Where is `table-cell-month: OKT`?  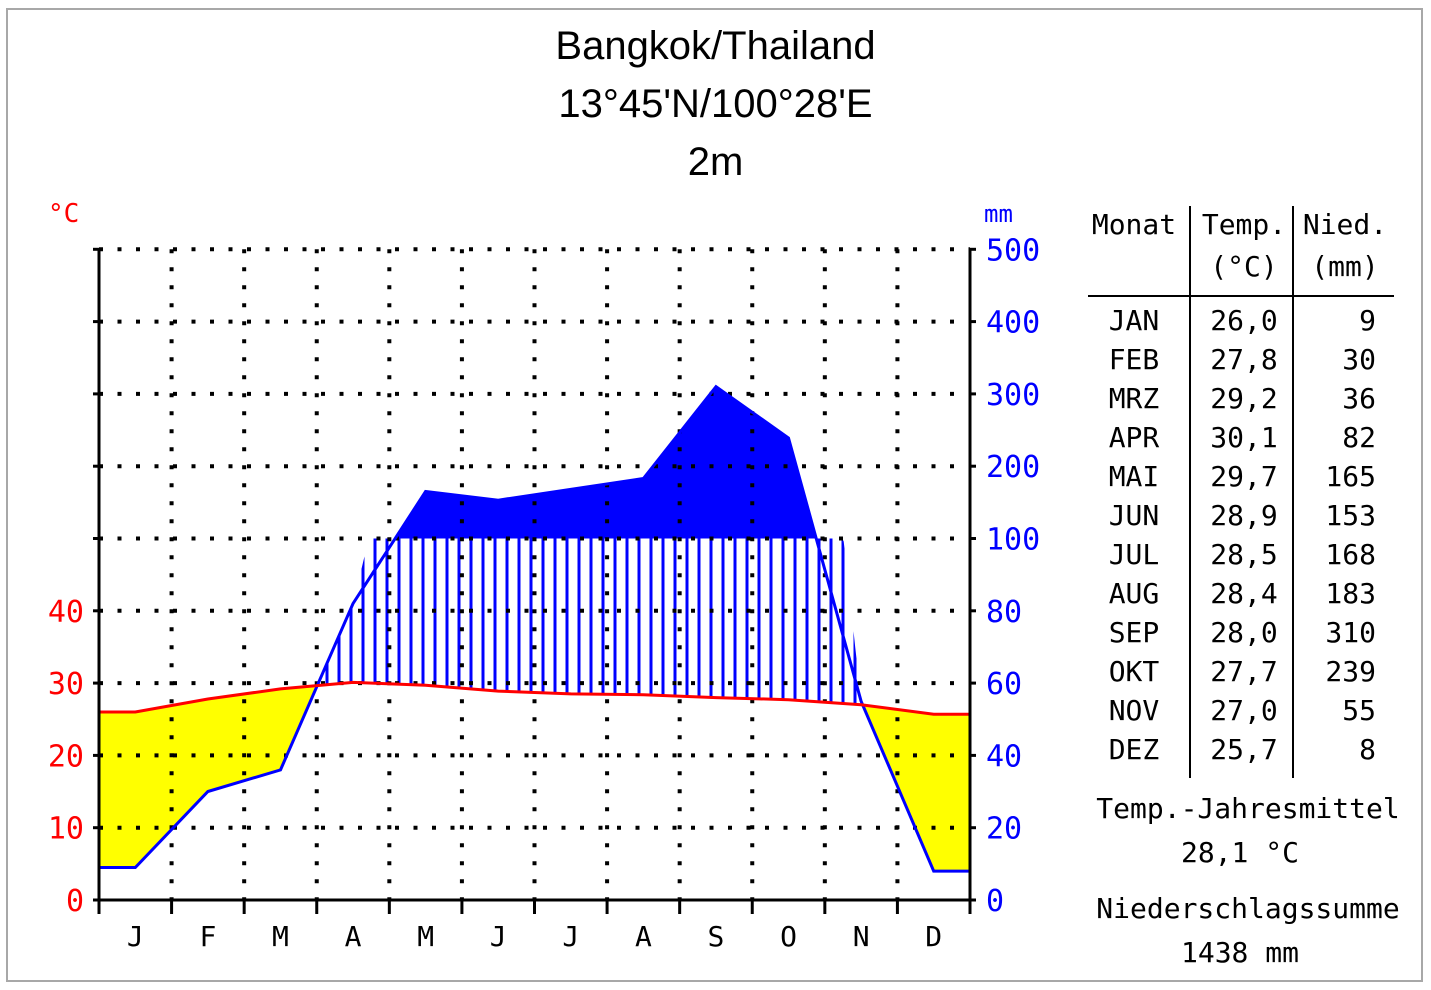 table-cell-month: OKT is located at coordinates (1134, 671).